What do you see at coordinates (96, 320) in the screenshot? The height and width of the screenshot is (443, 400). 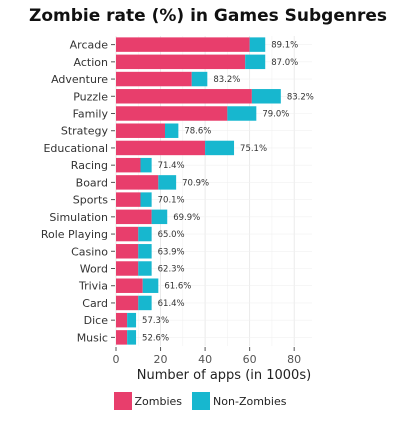 I see `category-label: Dice` at bounding box center [96, 320].